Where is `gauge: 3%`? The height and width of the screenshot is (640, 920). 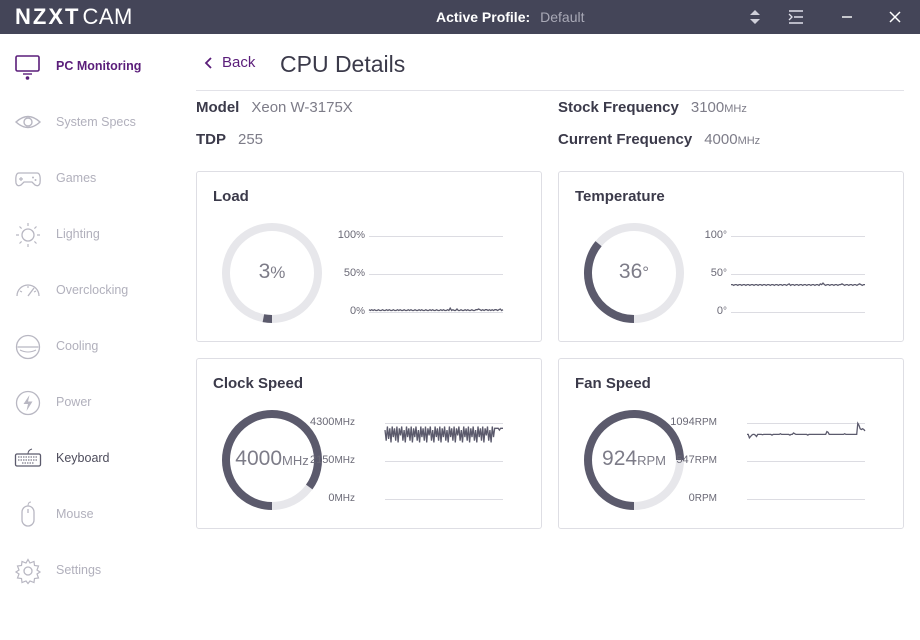
gauge: 3% is located at coordinates (264, 271).